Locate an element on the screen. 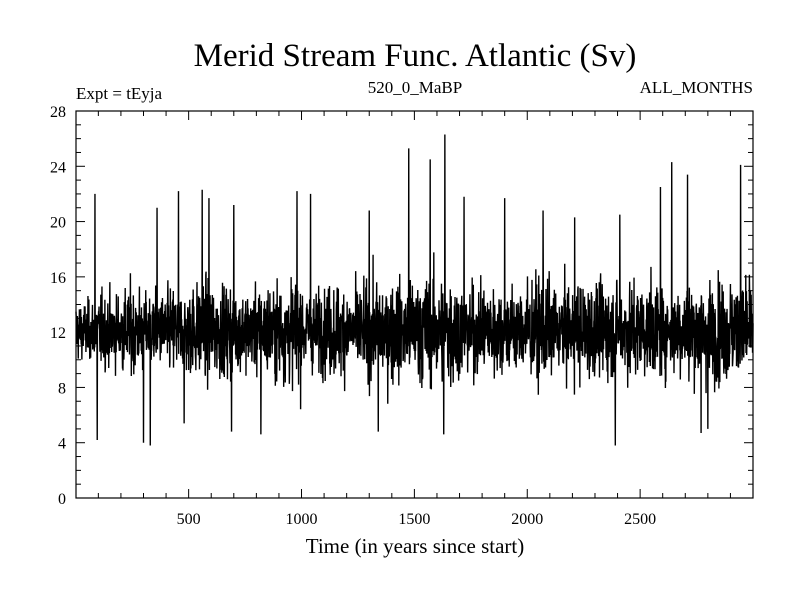 The image size is (800, 600). y-tick-label: 12 is located at coordinates (58, 333).